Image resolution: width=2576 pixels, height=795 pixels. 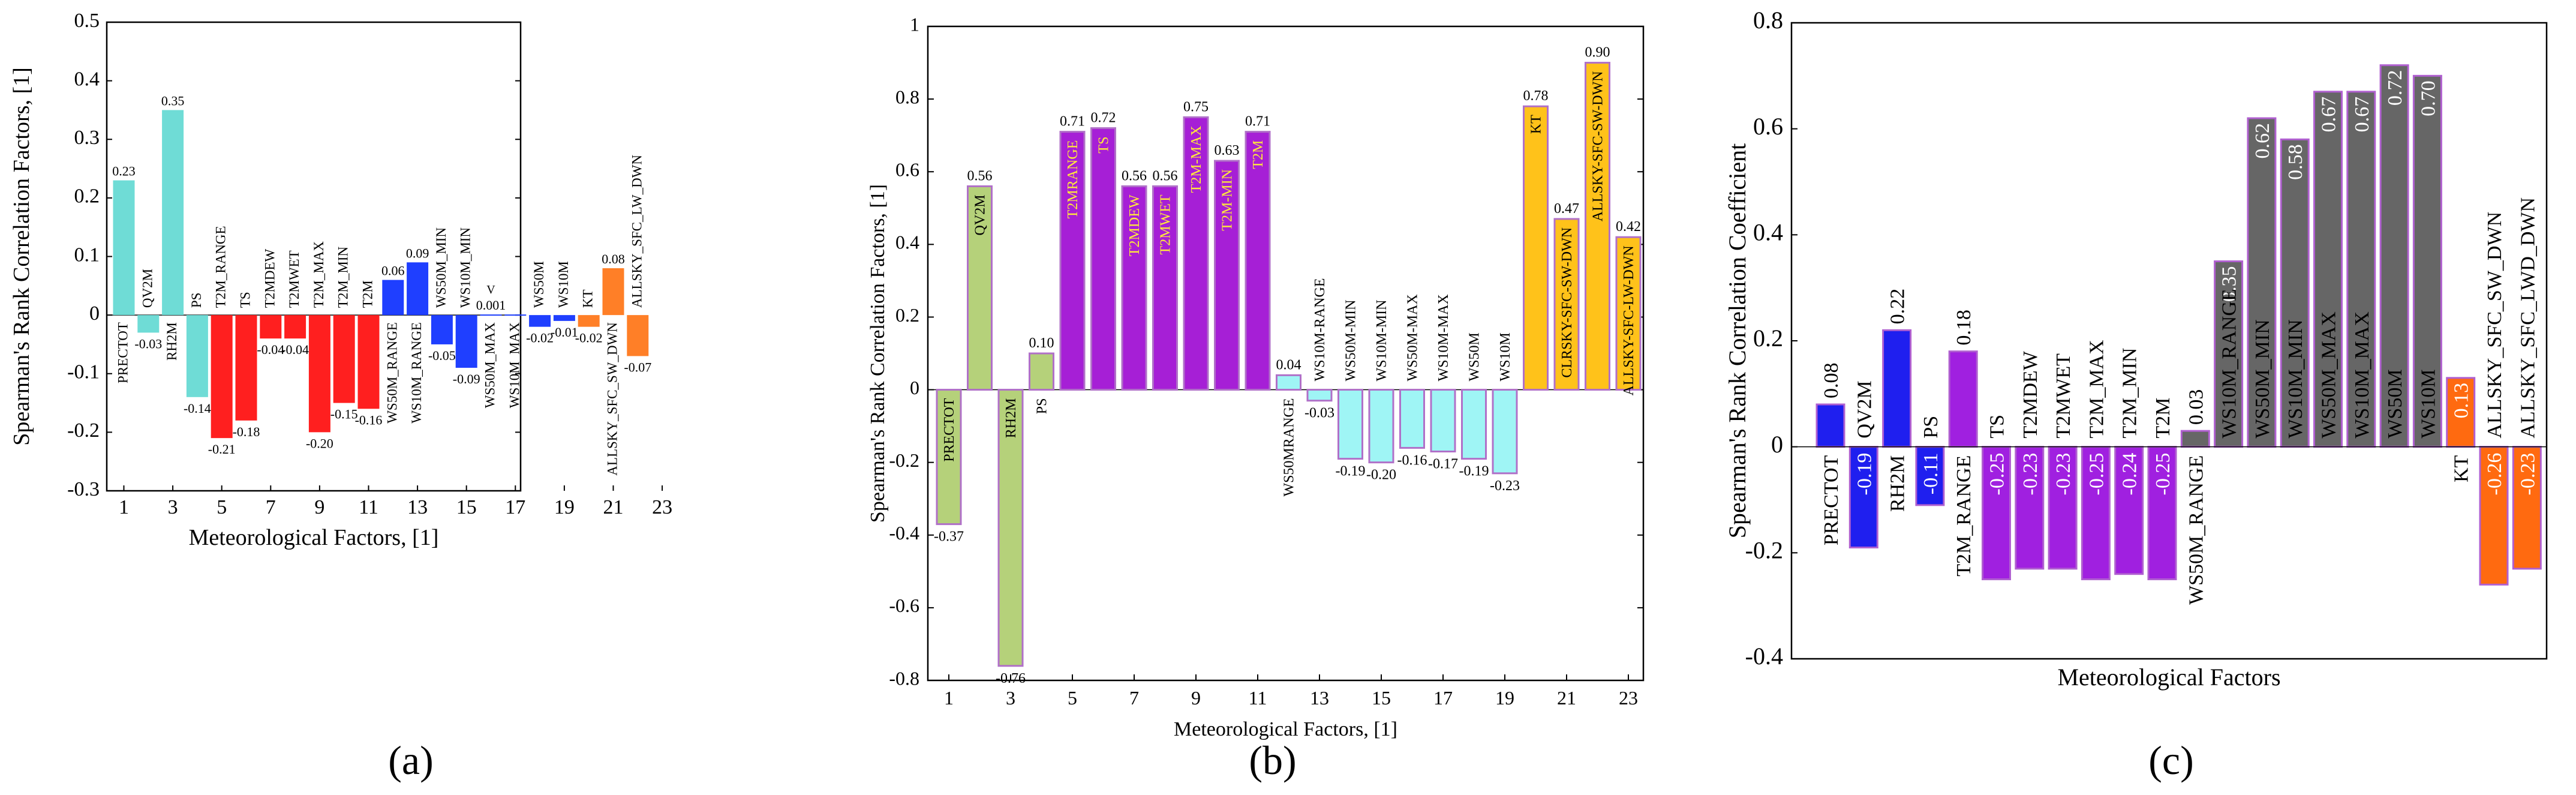 I want to click on panel-label-a: (a), so click(x=411, y=760).